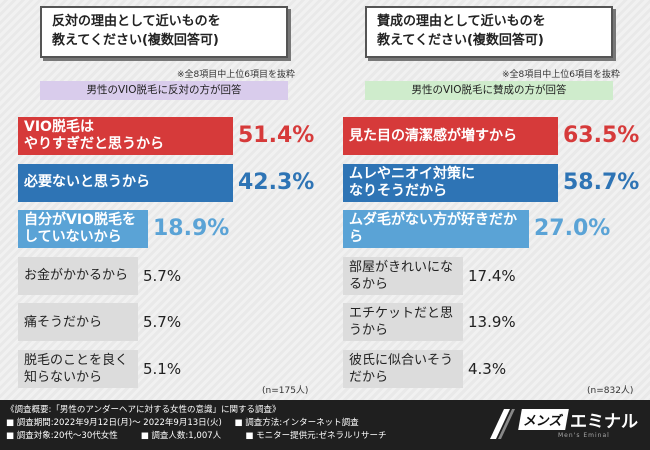 The image size is (650, 450). Describe the element at coordinates (543, 419) in the screenshot. I see `logo-mens: メンズ` at that location.